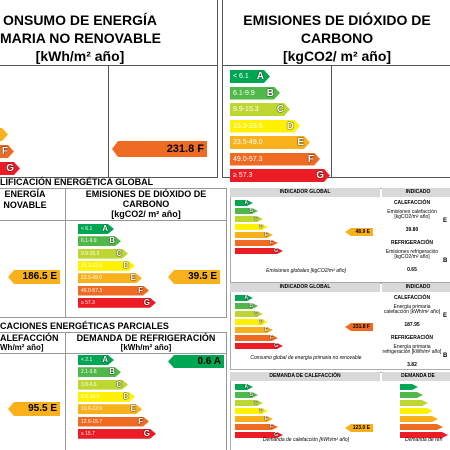  I want to click on rating-indicator: 186.5 E, so click(34, 277).